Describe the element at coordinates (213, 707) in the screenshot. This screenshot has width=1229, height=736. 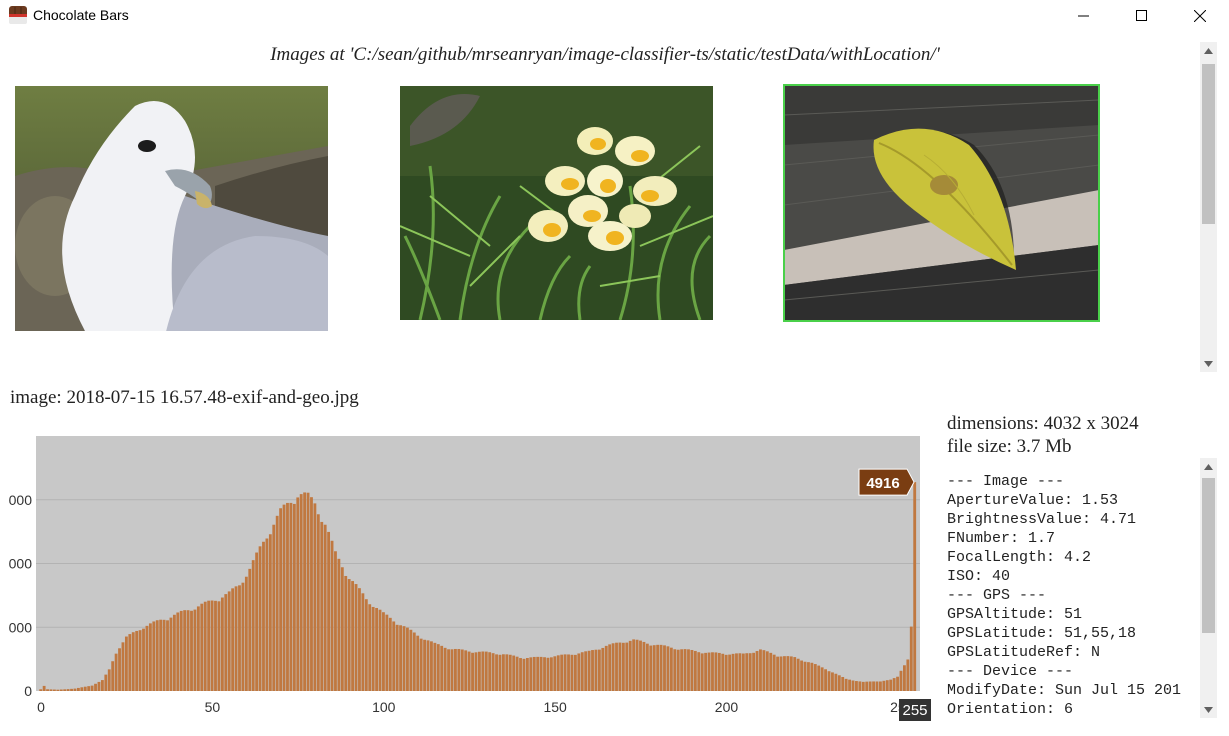
I see `x-tick-label: 50` at that location.